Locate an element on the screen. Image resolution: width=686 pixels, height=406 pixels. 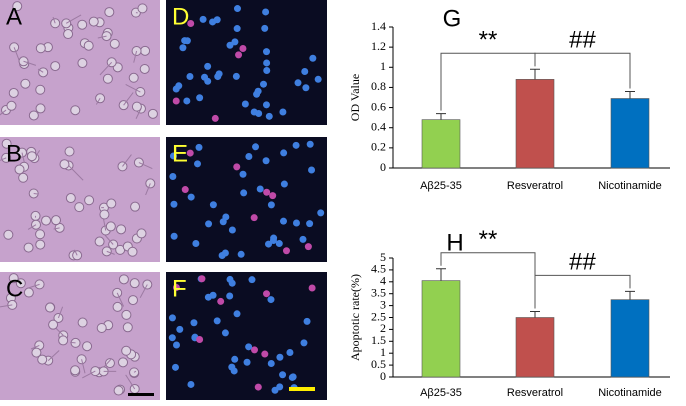
scale-bar is located at coordinates (141, 394).